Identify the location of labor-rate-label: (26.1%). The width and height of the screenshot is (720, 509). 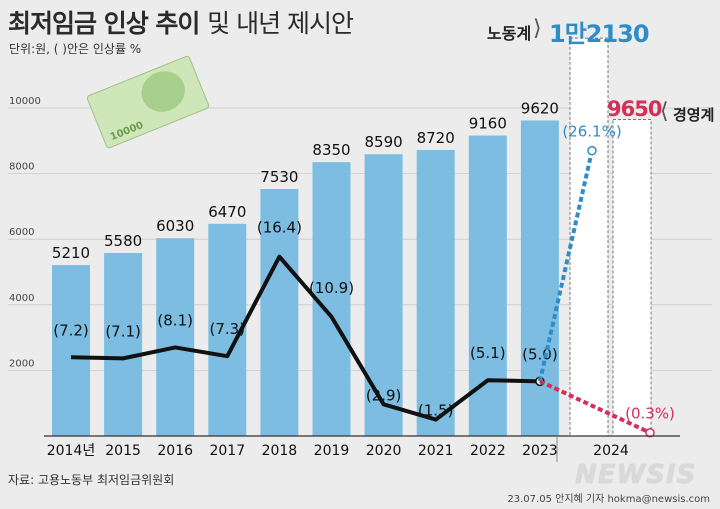
(591, 132).